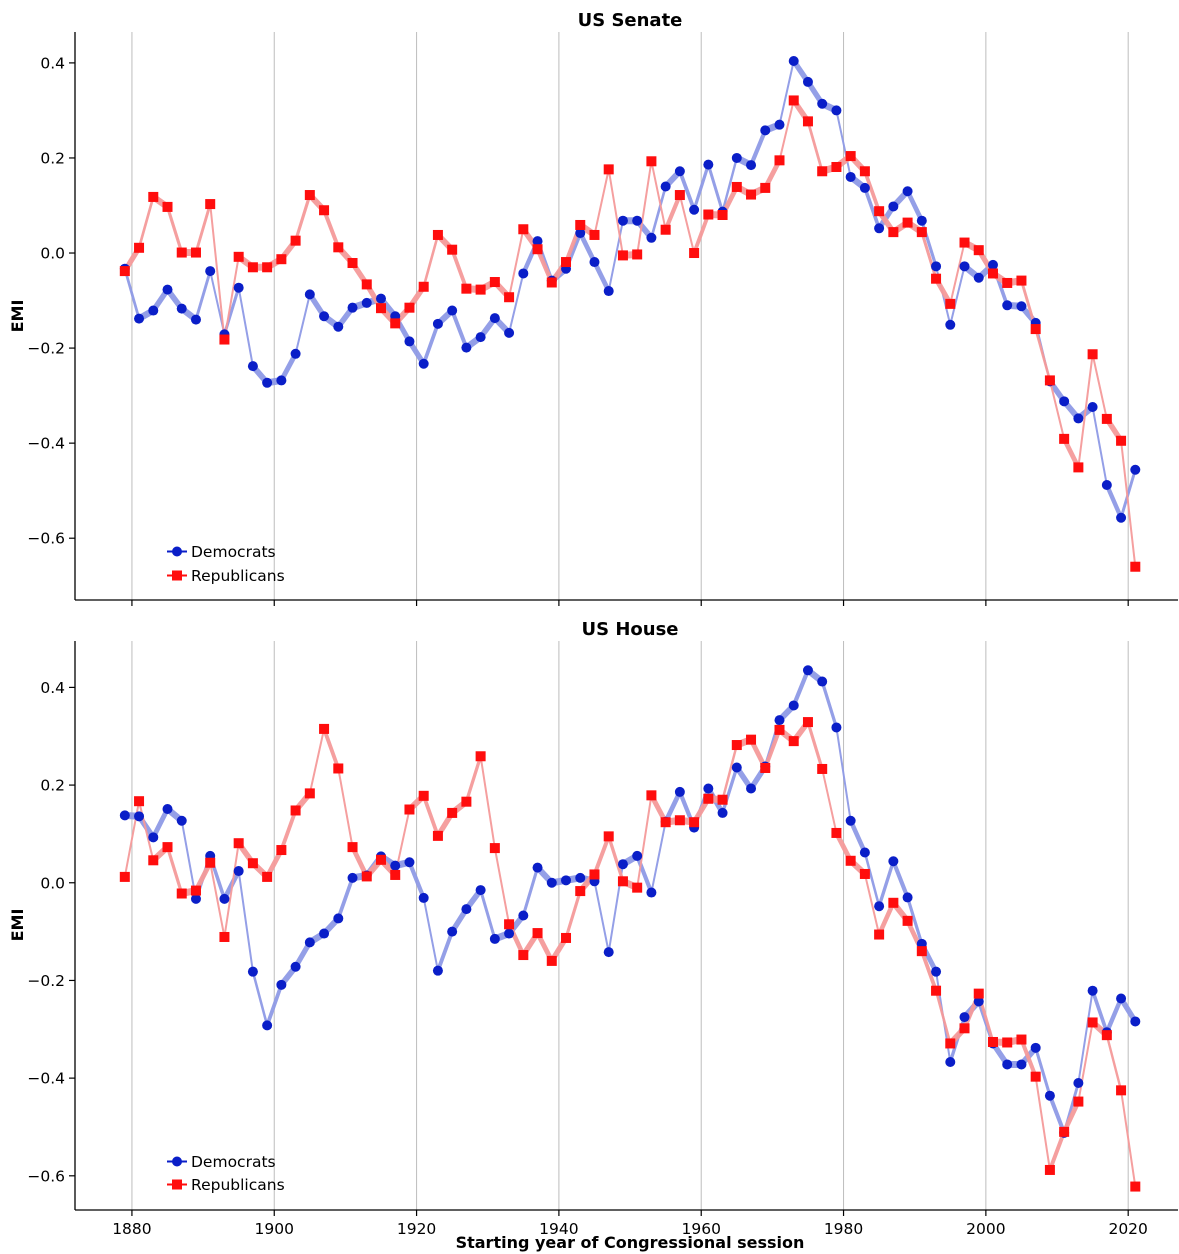  I want to click on senate-y-ticks: −0.6 −0.4 −0.2 0.0 0.2 0.4, so click(51, 301).